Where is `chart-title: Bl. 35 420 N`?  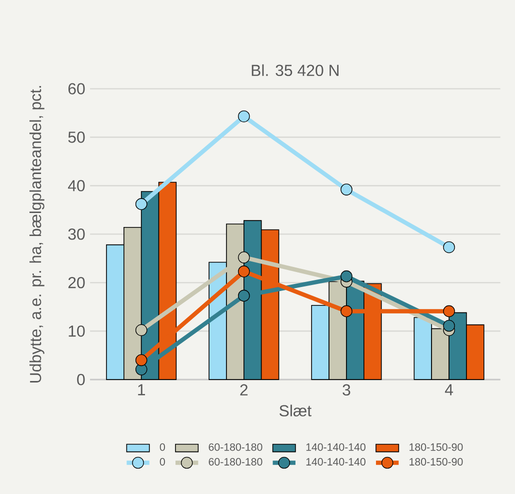
chart-title: Bl. 35 420 N is located at coordinates (295, 70).